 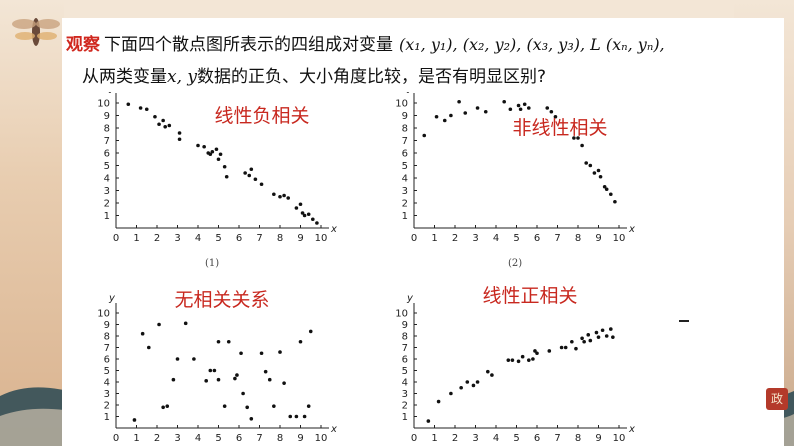 What do you see at coordinates (107, 417) in the screenshot?
I see `y-tick-label: 1` at bounding box center [107, 417].